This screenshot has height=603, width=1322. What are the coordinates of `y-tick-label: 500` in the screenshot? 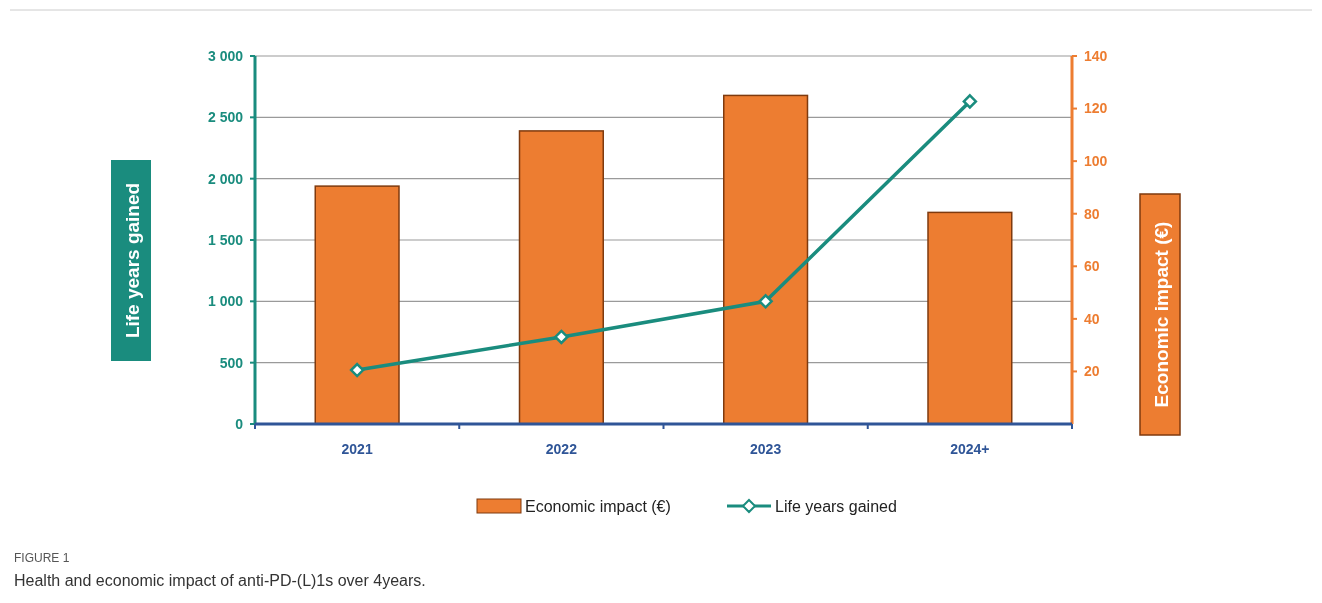 It's located at (231, 362).